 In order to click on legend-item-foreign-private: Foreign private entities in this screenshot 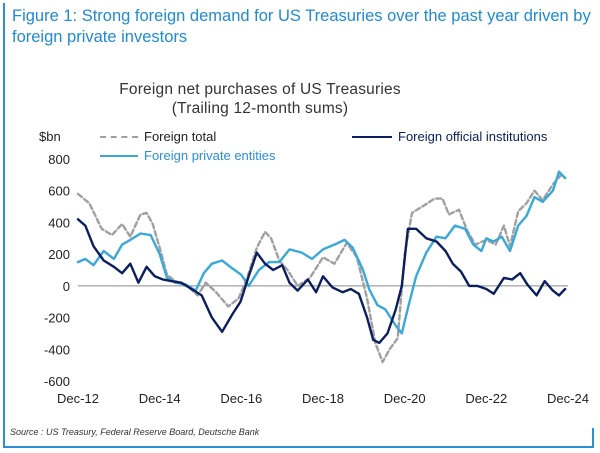, I will do `click(188, 155)`.